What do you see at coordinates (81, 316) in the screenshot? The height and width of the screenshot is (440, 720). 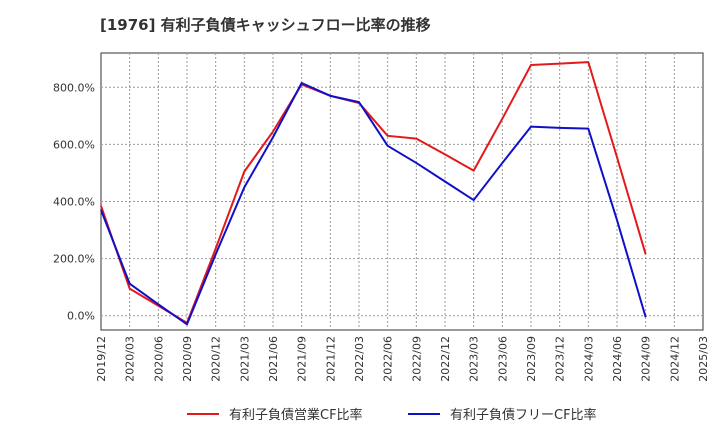 I see `y-tick-label: 0.0%` at bounding box center [81, 316].